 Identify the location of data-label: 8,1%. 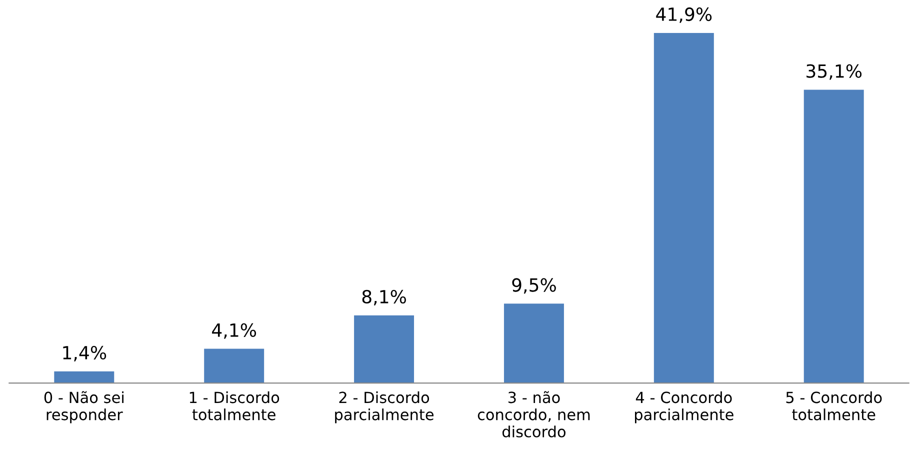
(384, 298).